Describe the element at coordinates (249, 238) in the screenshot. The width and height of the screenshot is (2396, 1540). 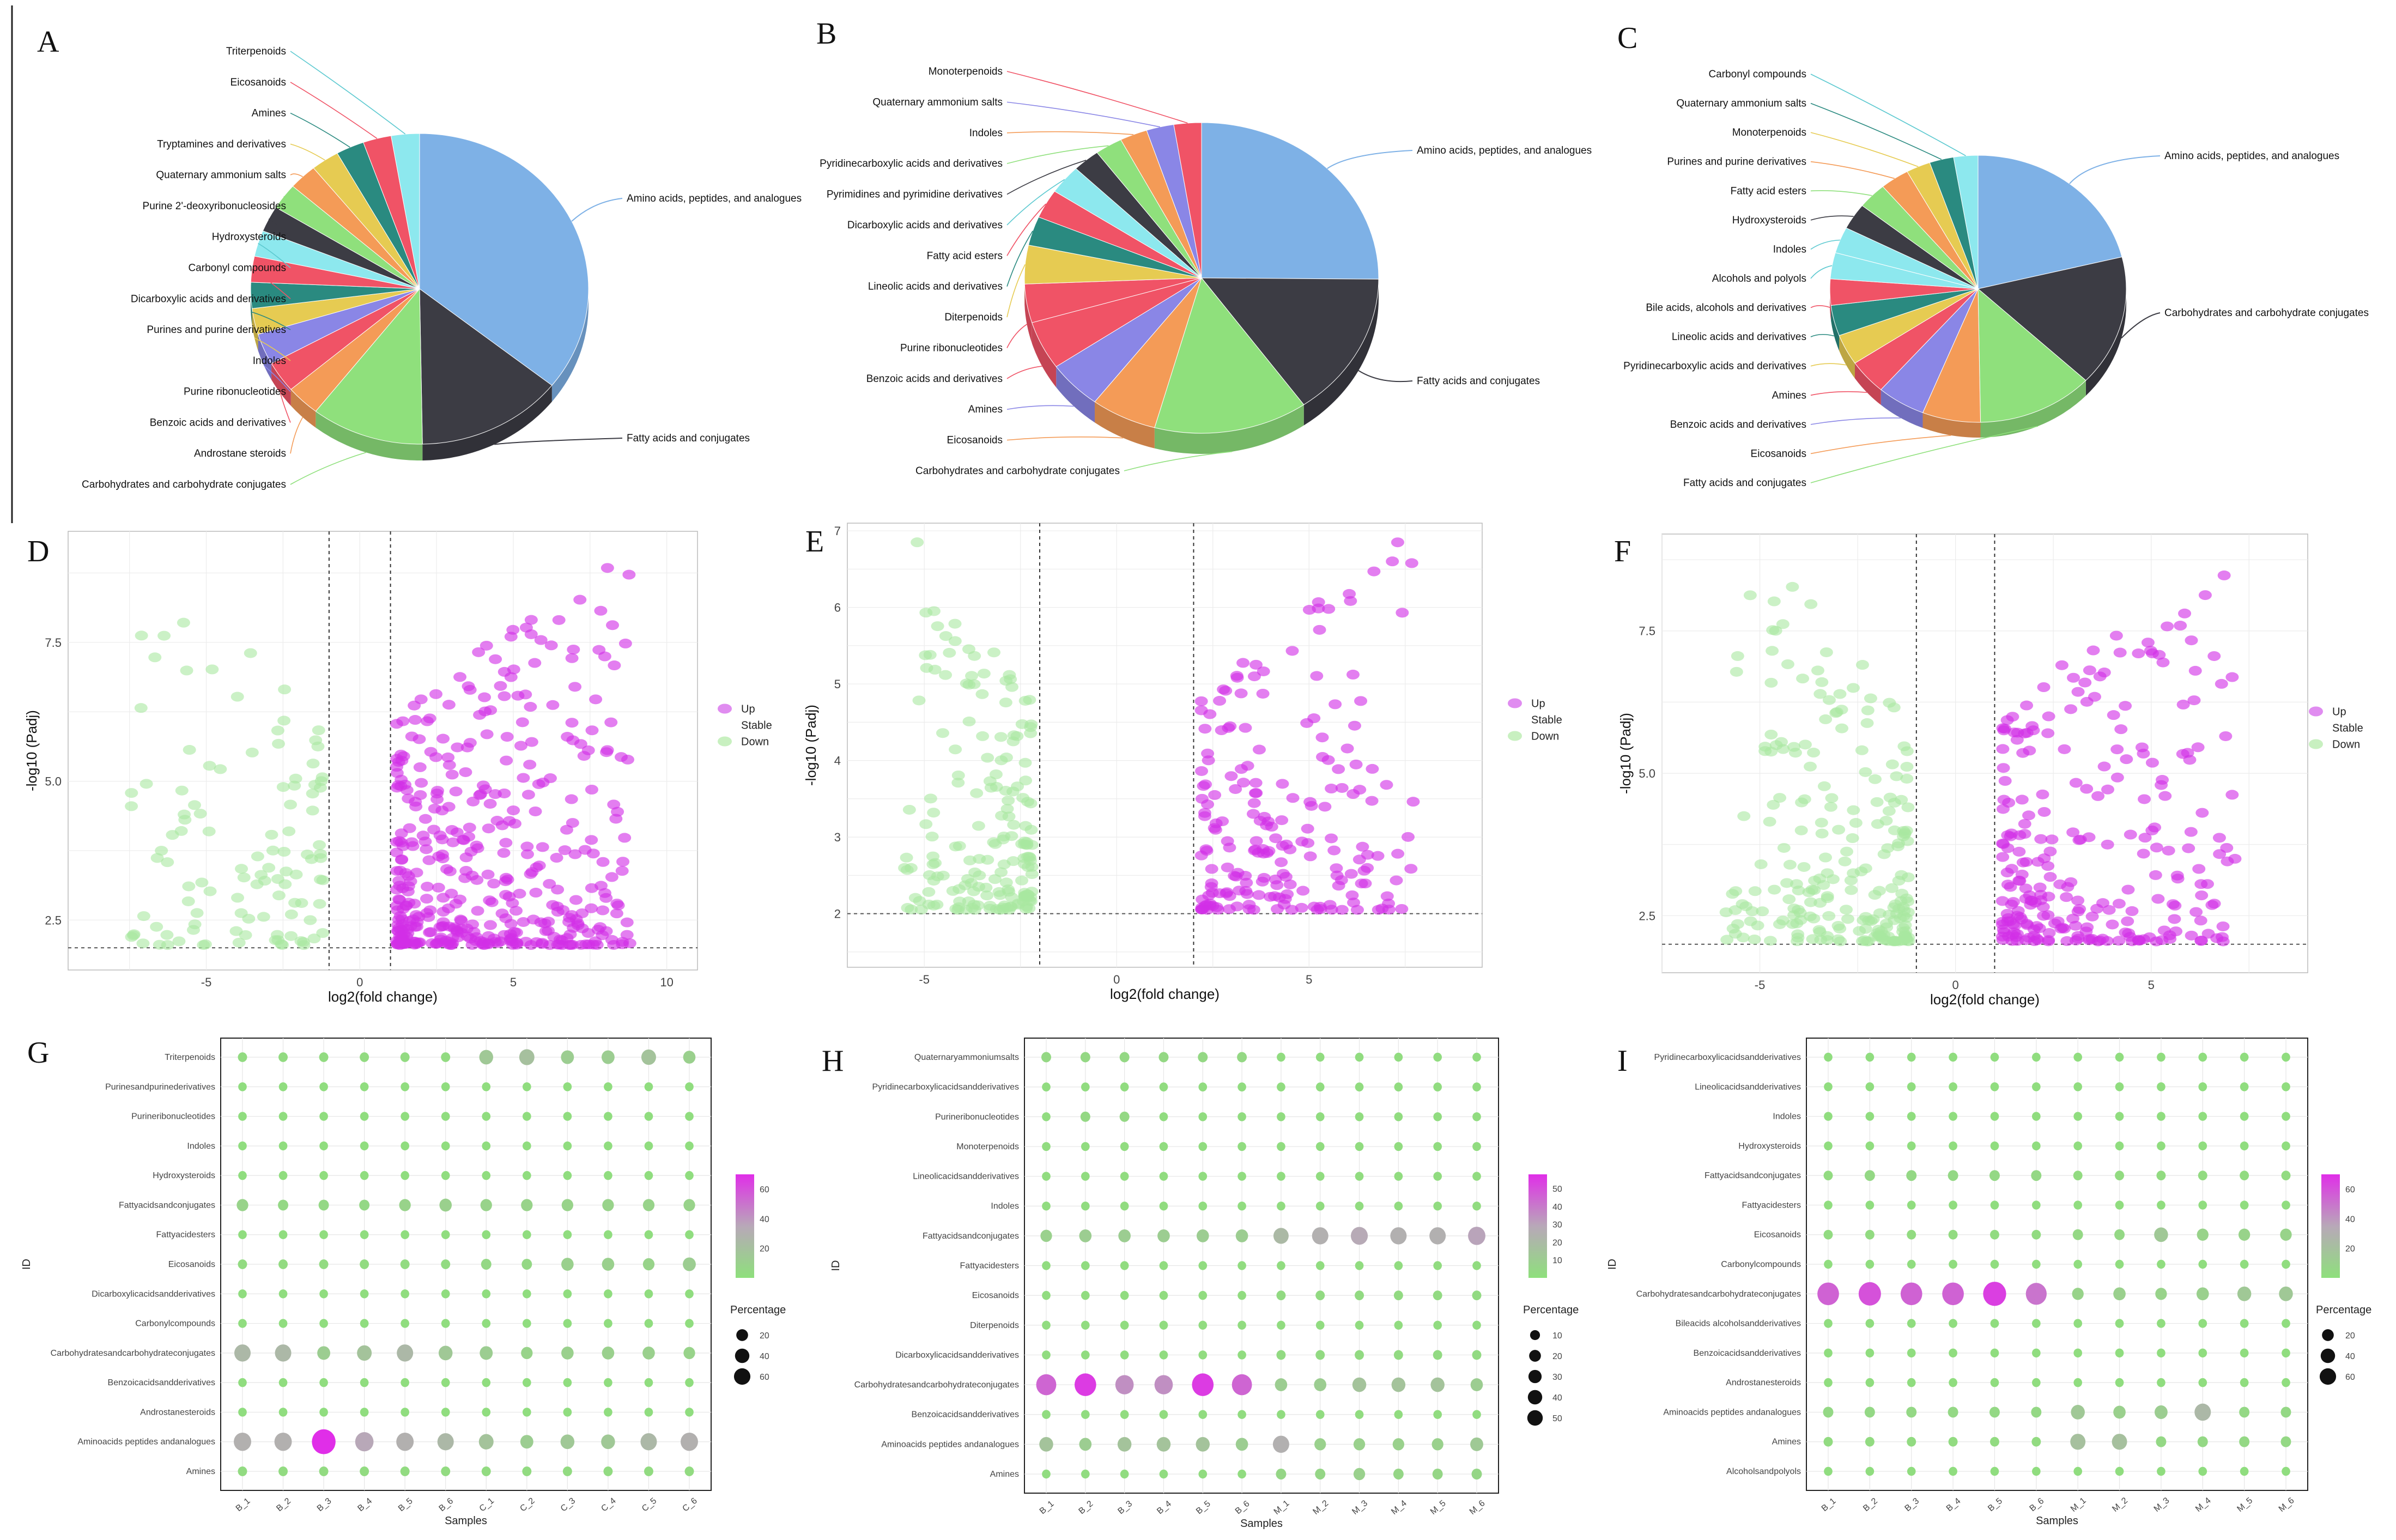
I see `pie-label-a-10: Hydroxysteroids` at that location.